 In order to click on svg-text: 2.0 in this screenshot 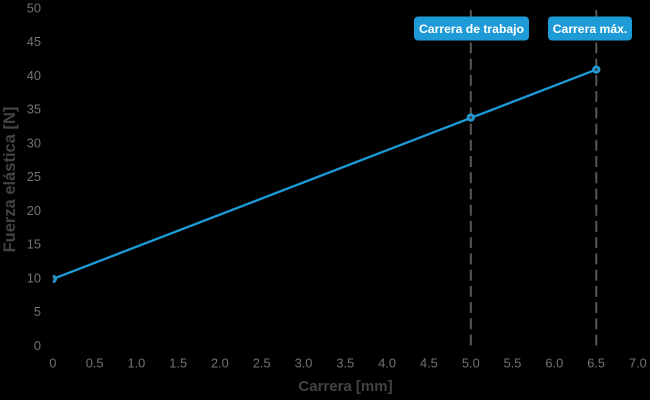, I will do `click(220, 362)`.